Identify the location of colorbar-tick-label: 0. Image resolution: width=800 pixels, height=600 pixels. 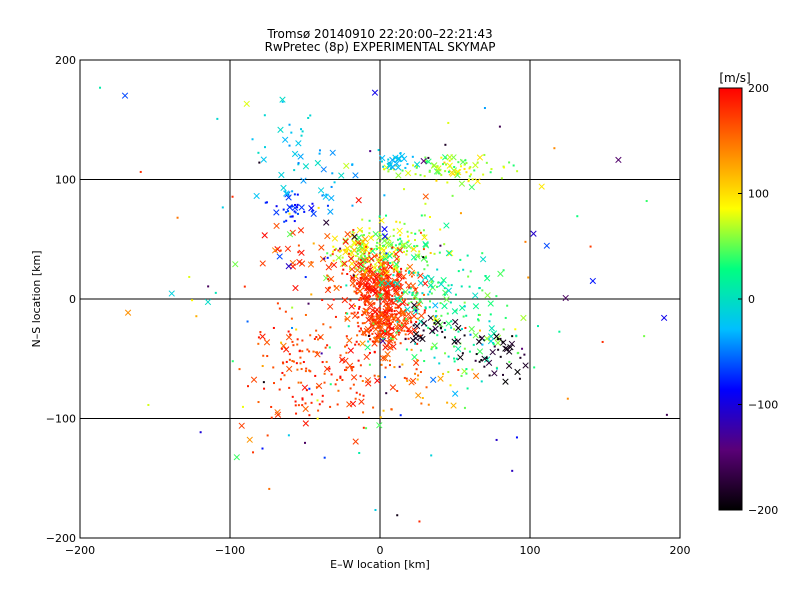
(751, 299).